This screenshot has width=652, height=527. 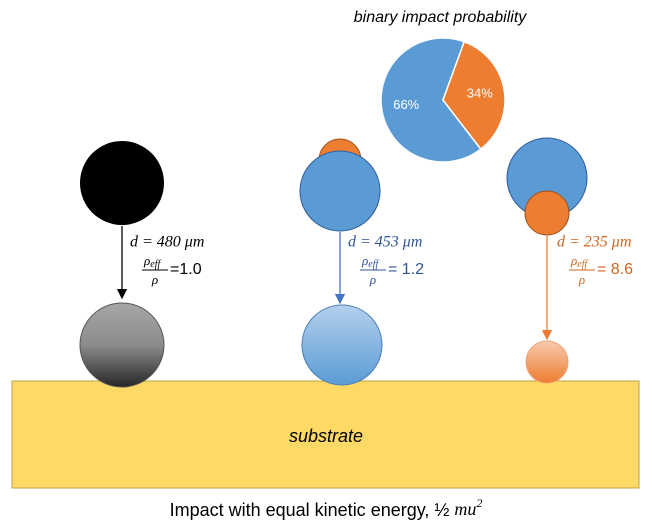 I want to click on ratio-label: =1.0, so click(x=186, y=269).